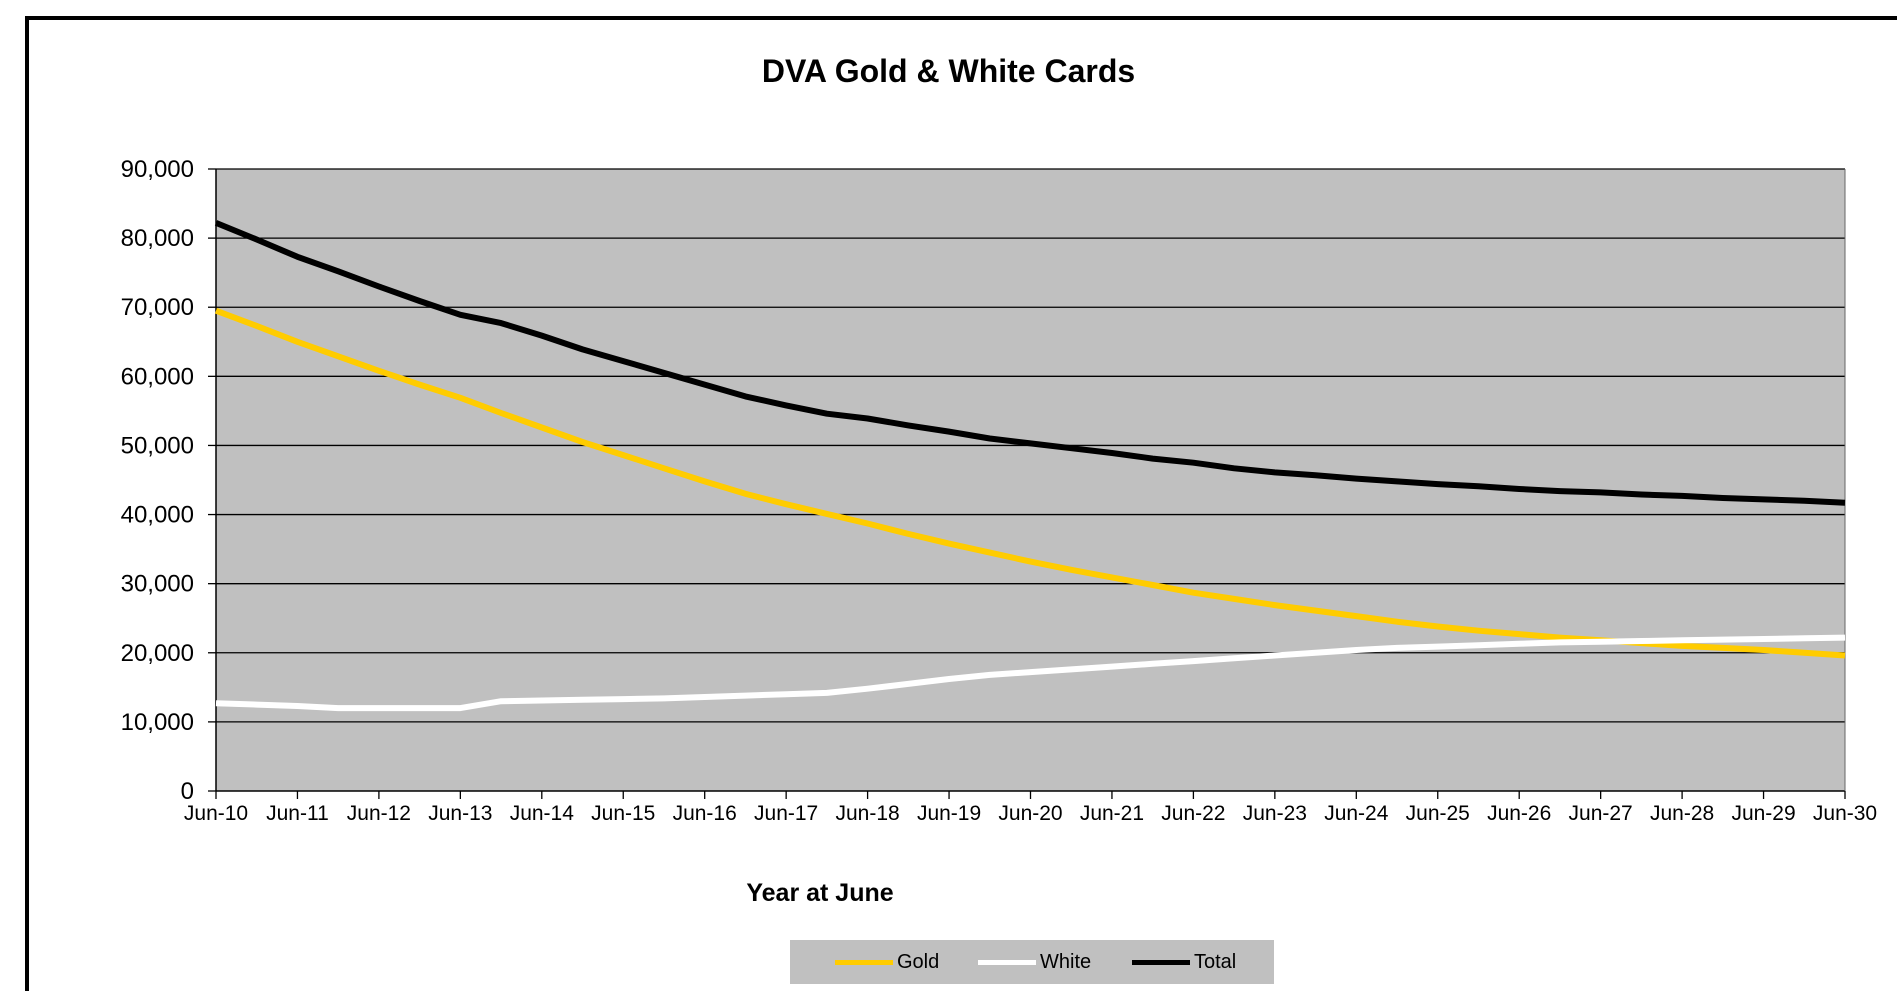  Describe the element at coordinates (786, 813) in the screenshot. I see `x-tick-label: Jun-17` at that location.